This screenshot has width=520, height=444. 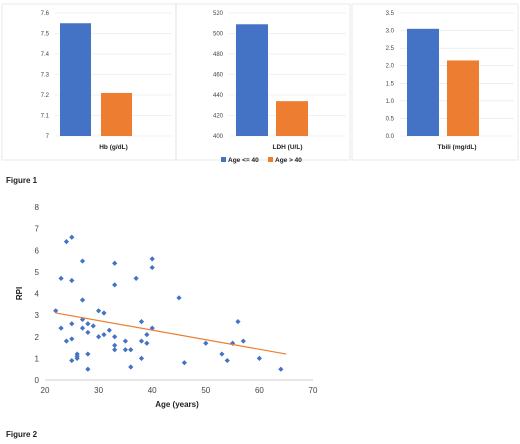 I want to click on figure1-caption: Figure 1, so click(x=22, y=180).